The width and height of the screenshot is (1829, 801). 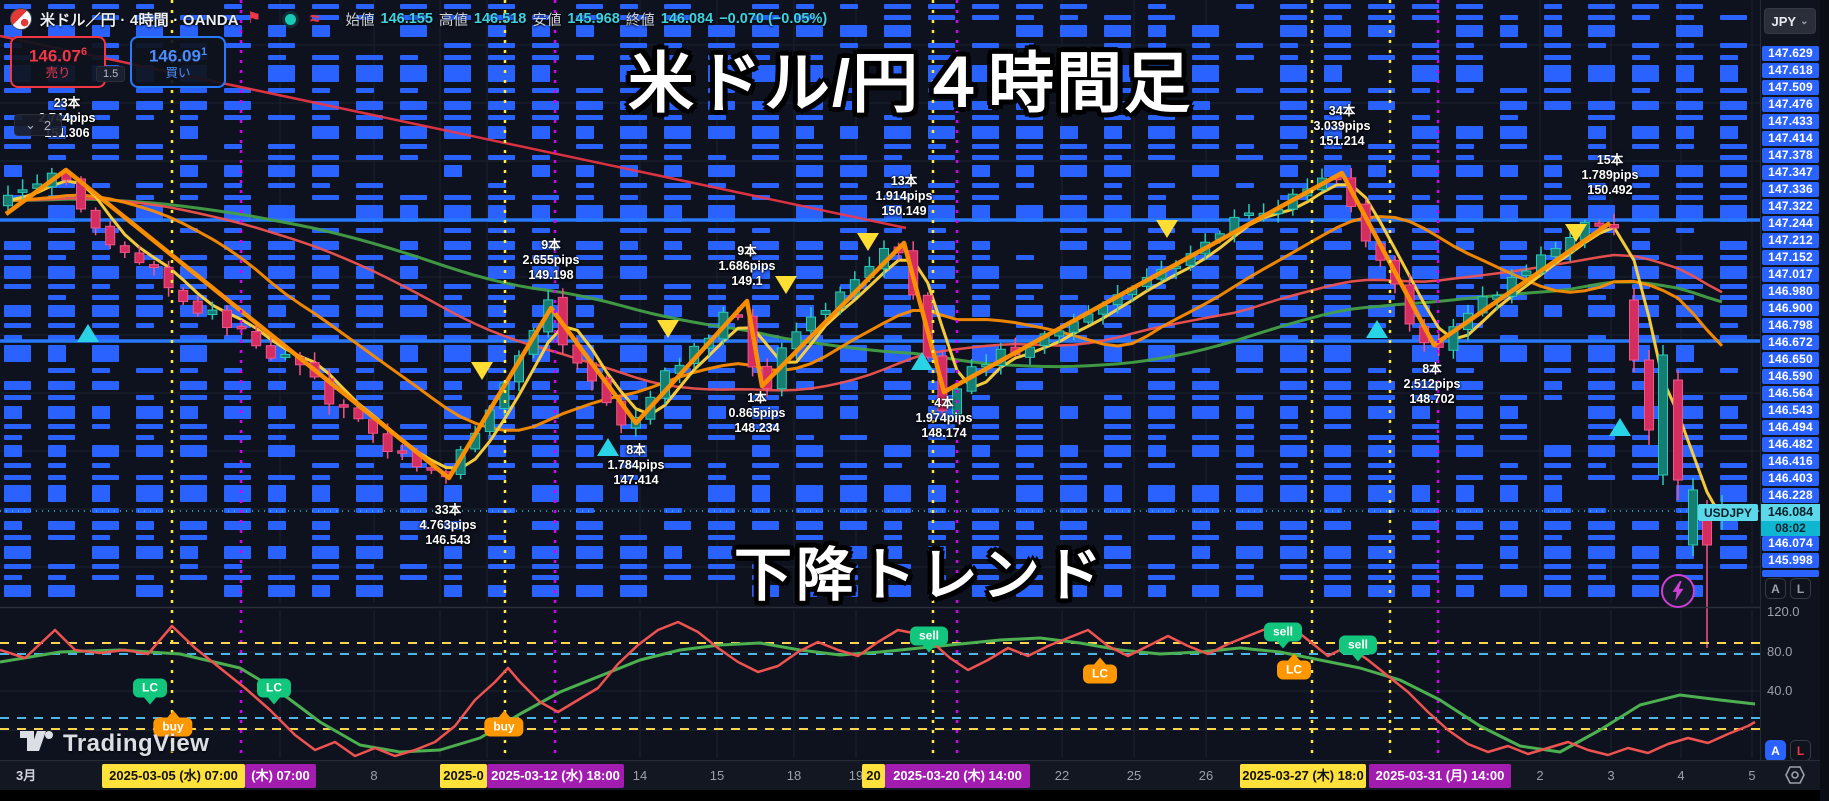 I want to click on swing-label: 9本 2.655pips 149.198, so click(x=551, y=260).